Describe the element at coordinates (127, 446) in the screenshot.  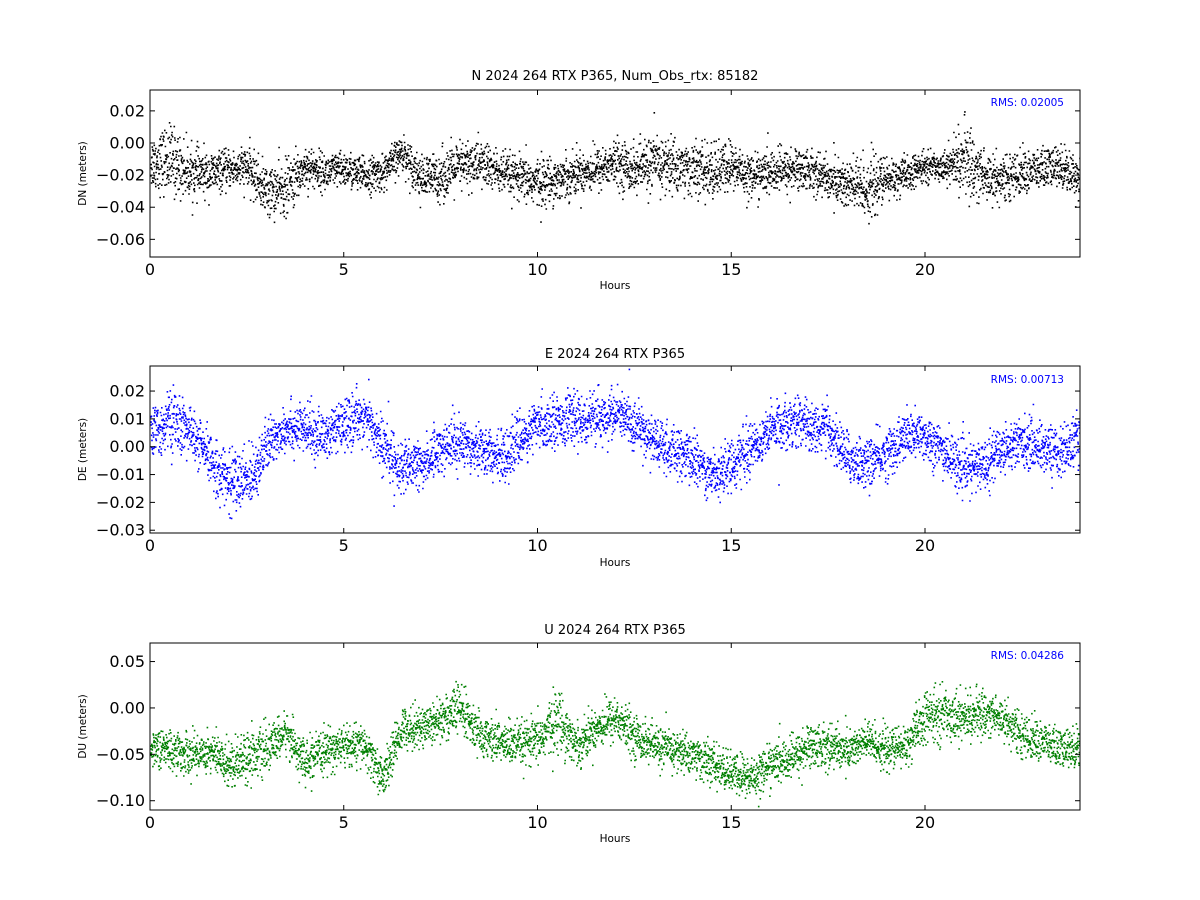
I see `east-ytick-label: 0.00` at that location.